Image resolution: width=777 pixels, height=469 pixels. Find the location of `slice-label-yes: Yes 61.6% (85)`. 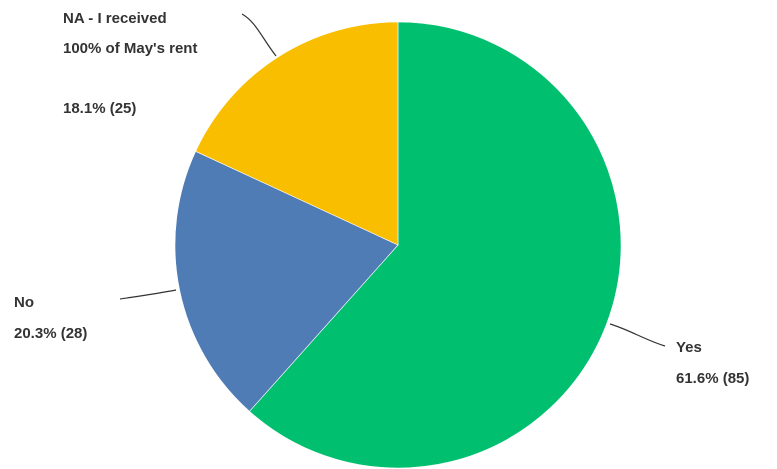

slice-label-yes: Yes 61.6% (85) is located at coordinates (712, 363).